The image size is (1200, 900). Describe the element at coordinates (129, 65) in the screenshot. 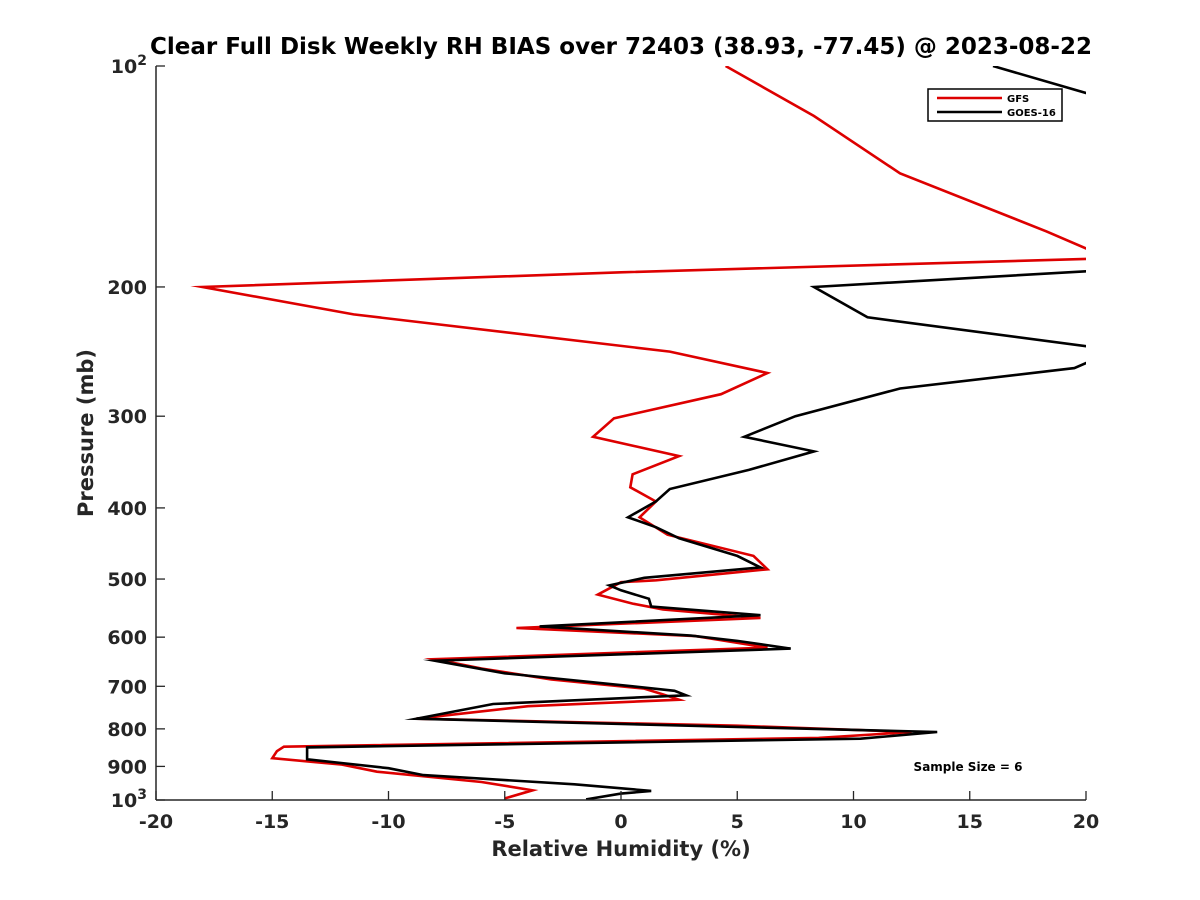

I see `y-tick-label: 10²` at that location.